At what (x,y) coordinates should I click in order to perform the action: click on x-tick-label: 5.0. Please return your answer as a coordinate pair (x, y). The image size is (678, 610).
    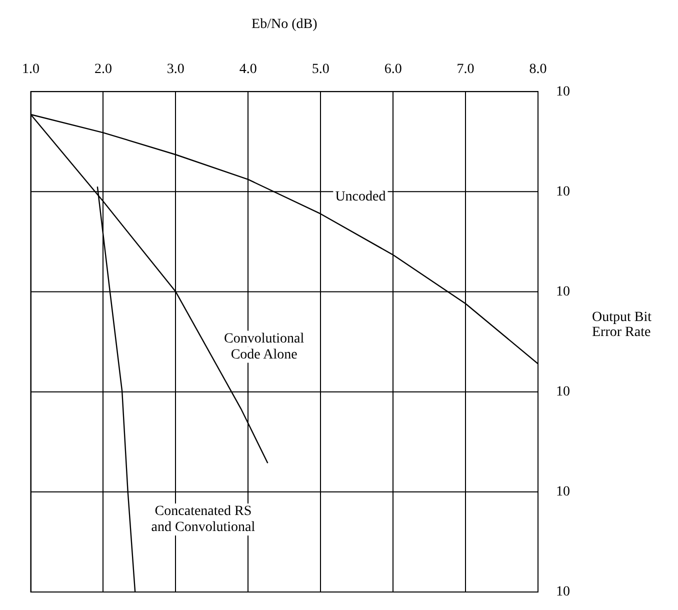
    Looking at the image, I should click on (321, 69).